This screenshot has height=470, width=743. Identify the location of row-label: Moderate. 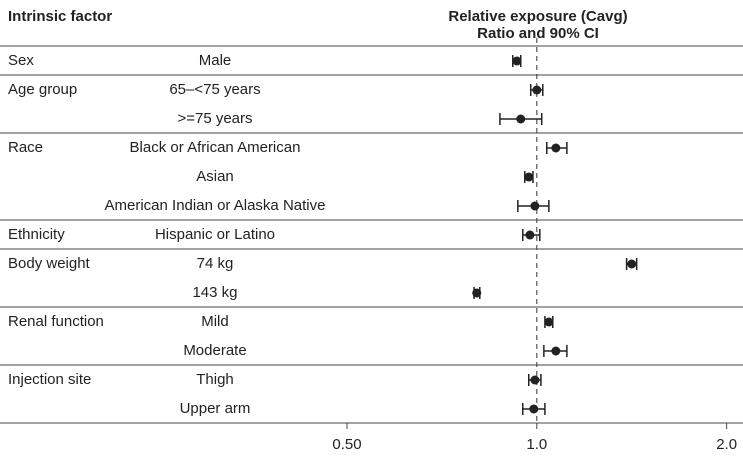
(214, 350).